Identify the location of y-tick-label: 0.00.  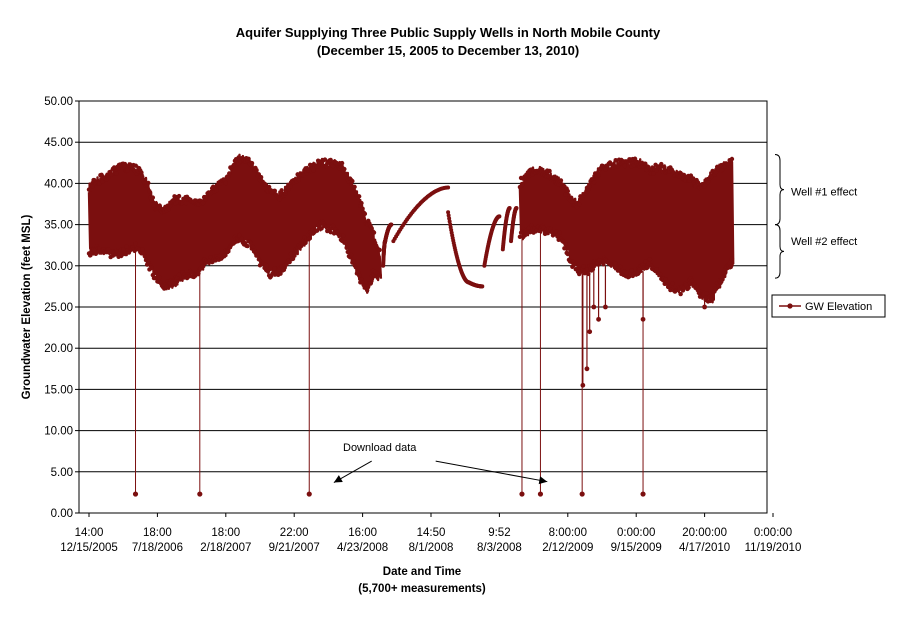
(62, 514).